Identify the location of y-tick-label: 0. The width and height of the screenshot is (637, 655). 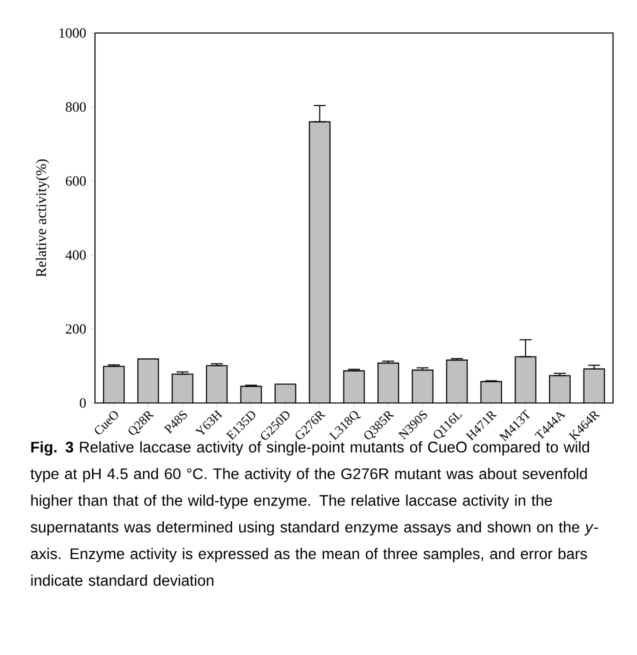
(83, 403).